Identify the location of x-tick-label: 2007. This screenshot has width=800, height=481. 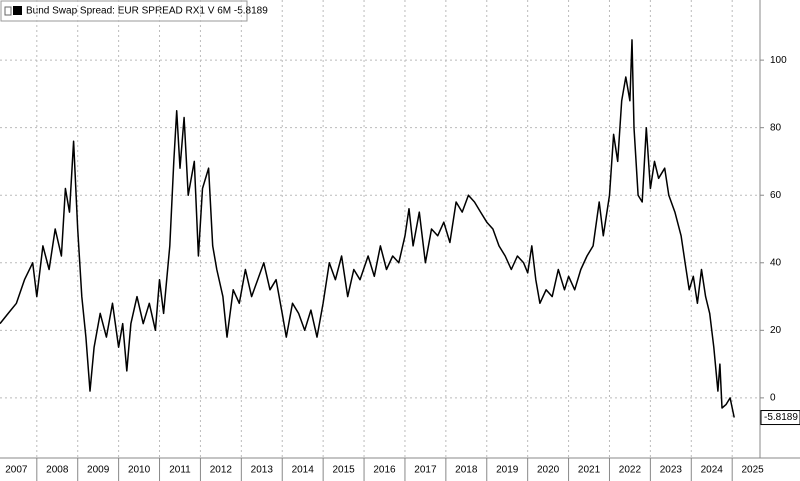
(16, 470).